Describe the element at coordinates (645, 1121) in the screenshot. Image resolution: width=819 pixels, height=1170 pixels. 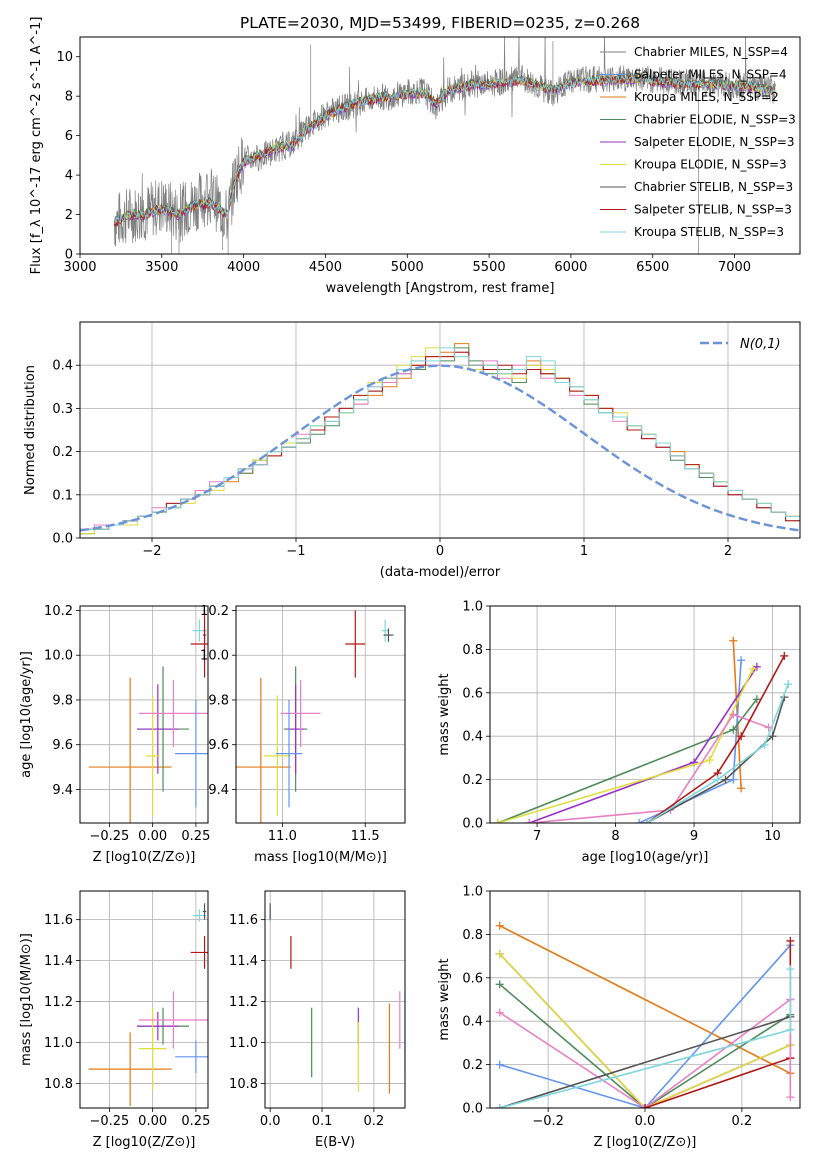
I see `x-tick-label: 0.0` at that location.